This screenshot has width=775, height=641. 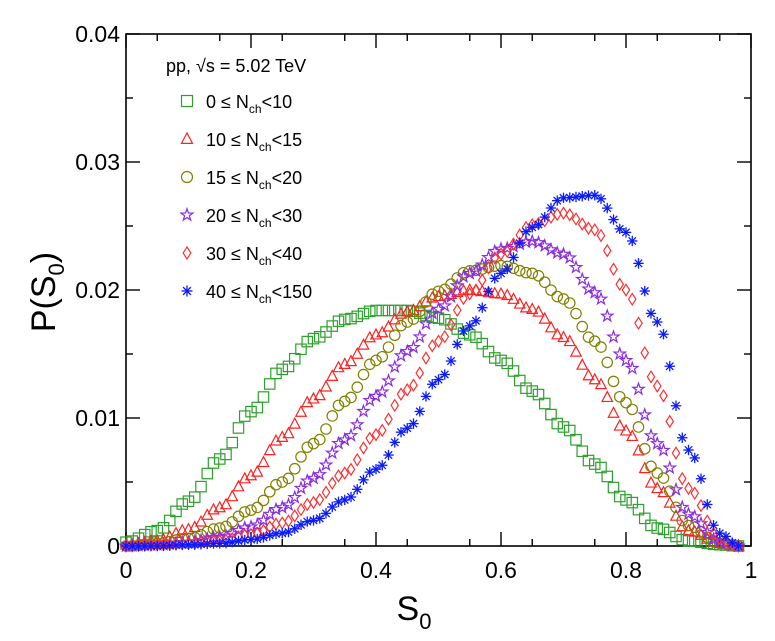 What do you see at coordinates (254, 256) in the screenshot?
I see `legend-label: 30 ≤ Nch<40` at bounding box center [254, 256].